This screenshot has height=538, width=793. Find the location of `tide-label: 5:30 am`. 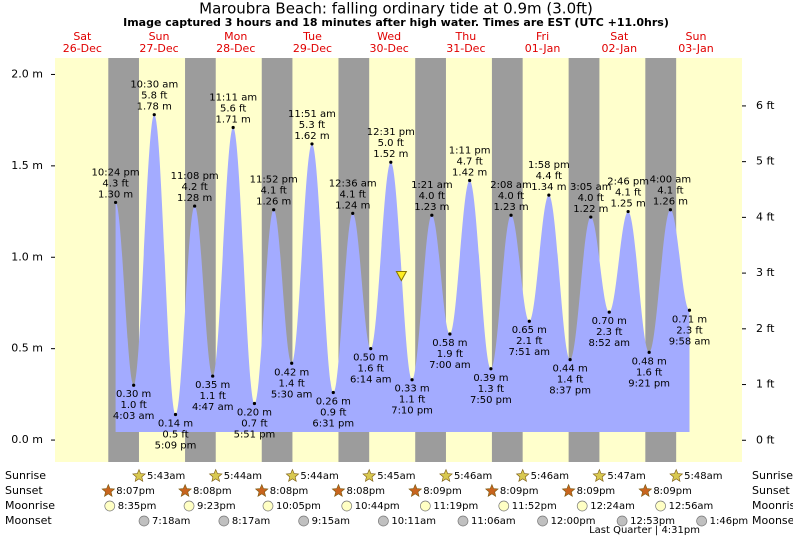

tide-label: 5:30 am is located at coordinates (292, 394).